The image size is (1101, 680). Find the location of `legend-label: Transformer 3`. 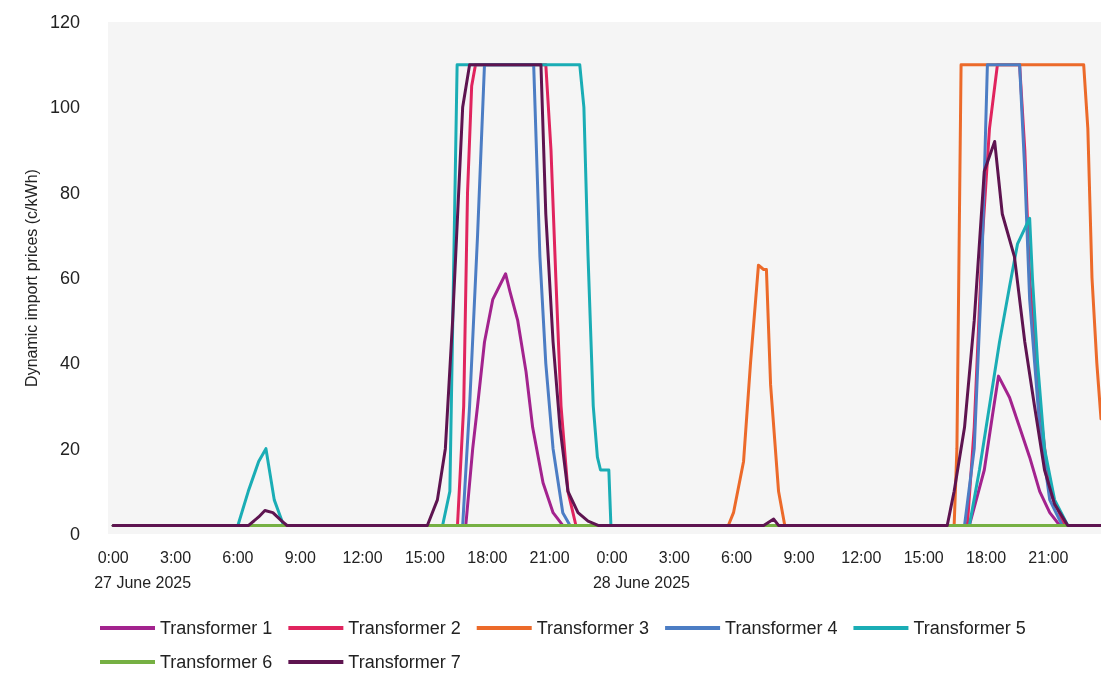

legend-label: Transformer 3 is located at coordinates (593, 628).